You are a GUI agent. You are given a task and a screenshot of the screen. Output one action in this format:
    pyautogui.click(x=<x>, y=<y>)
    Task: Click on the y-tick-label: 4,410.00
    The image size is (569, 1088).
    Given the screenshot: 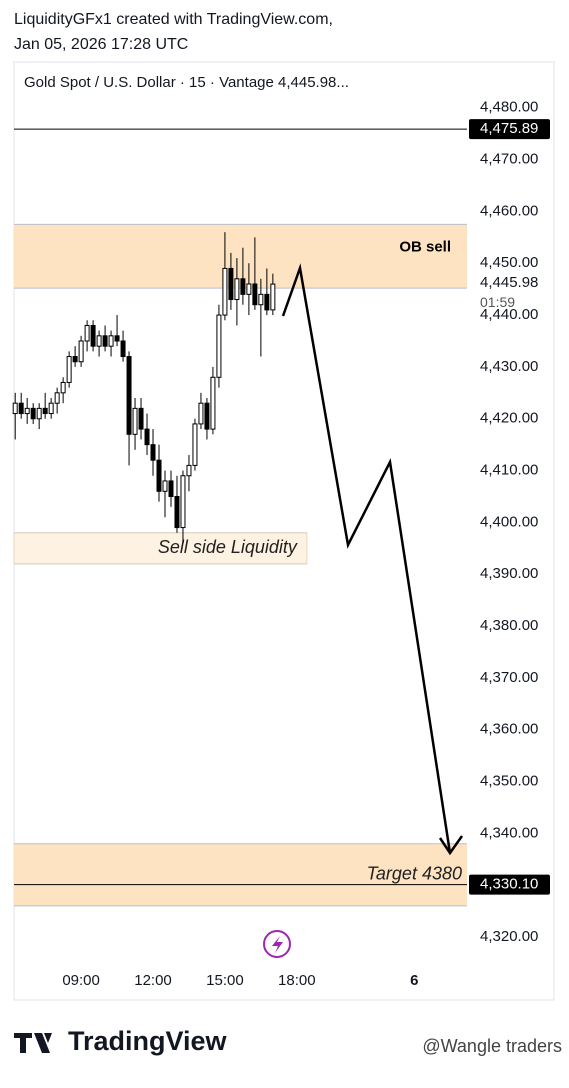 What is the action you would take?
    pyautogui.click(x=509, y=470)
    